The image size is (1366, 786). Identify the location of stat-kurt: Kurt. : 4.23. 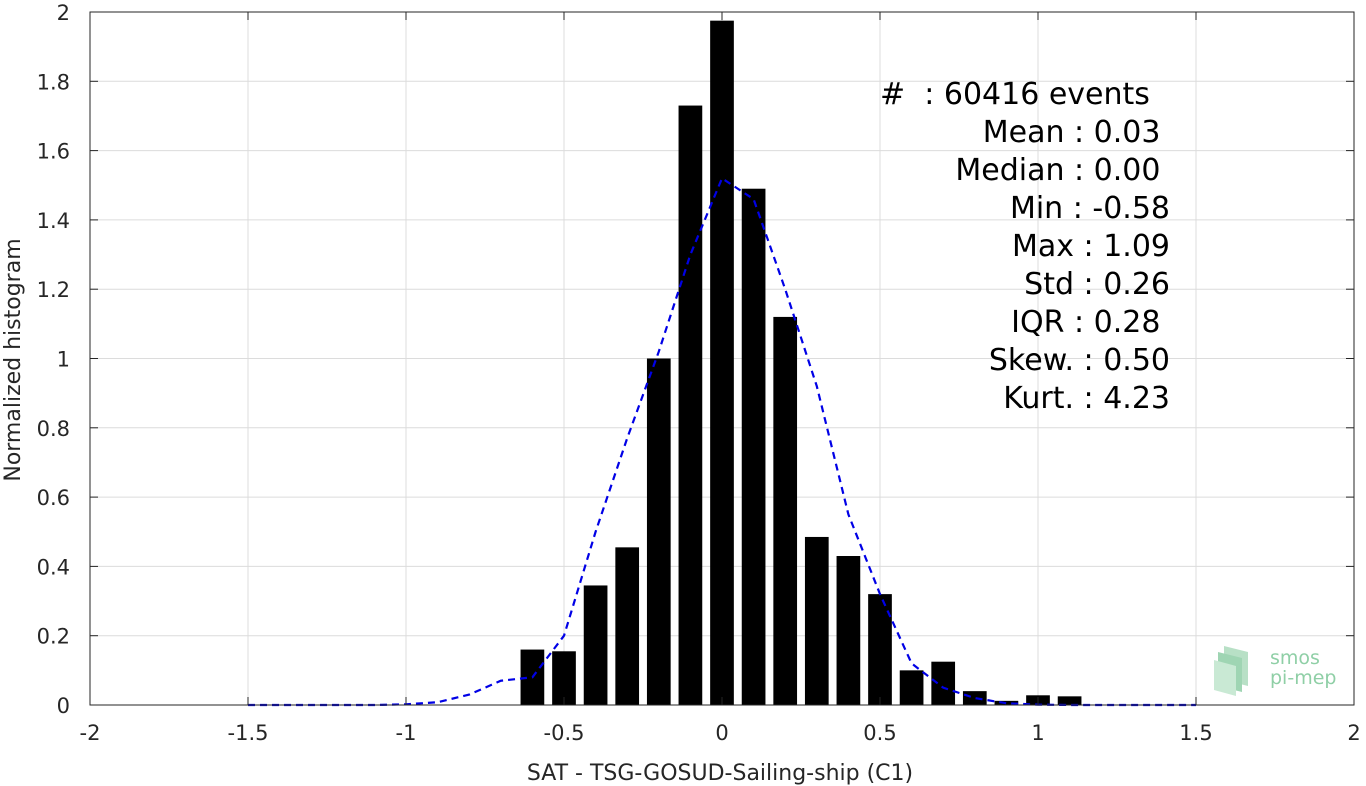
(1086, 398).